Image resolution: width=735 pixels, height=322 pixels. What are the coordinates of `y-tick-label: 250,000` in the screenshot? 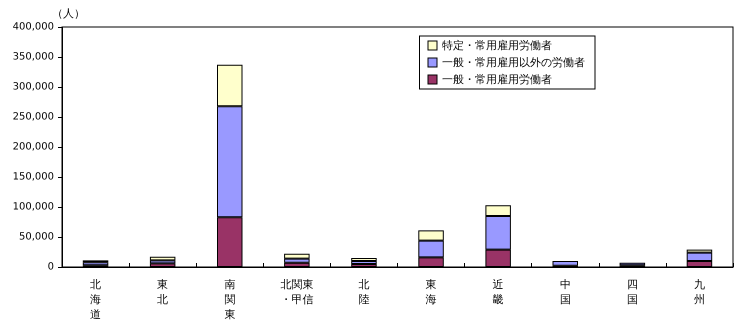 It's located at (33, 117).